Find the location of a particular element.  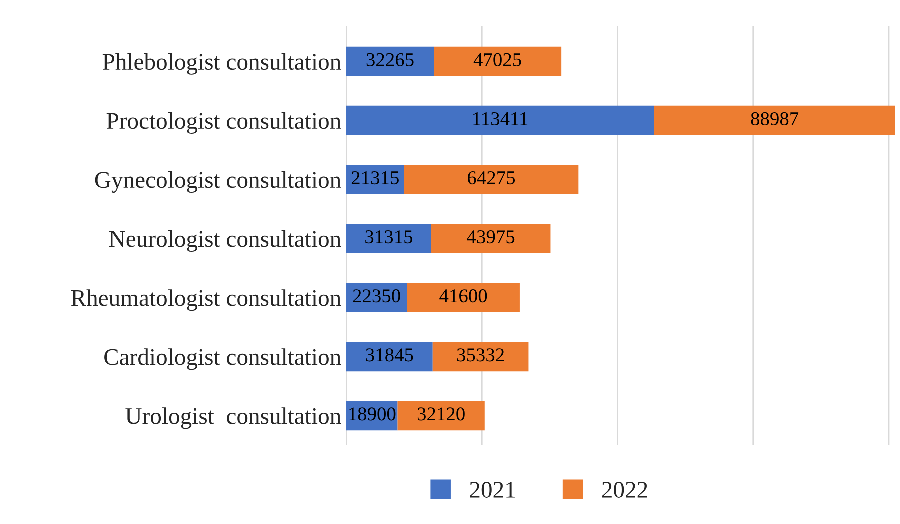

data-label: 47025 is located at coordinates (498, 59).